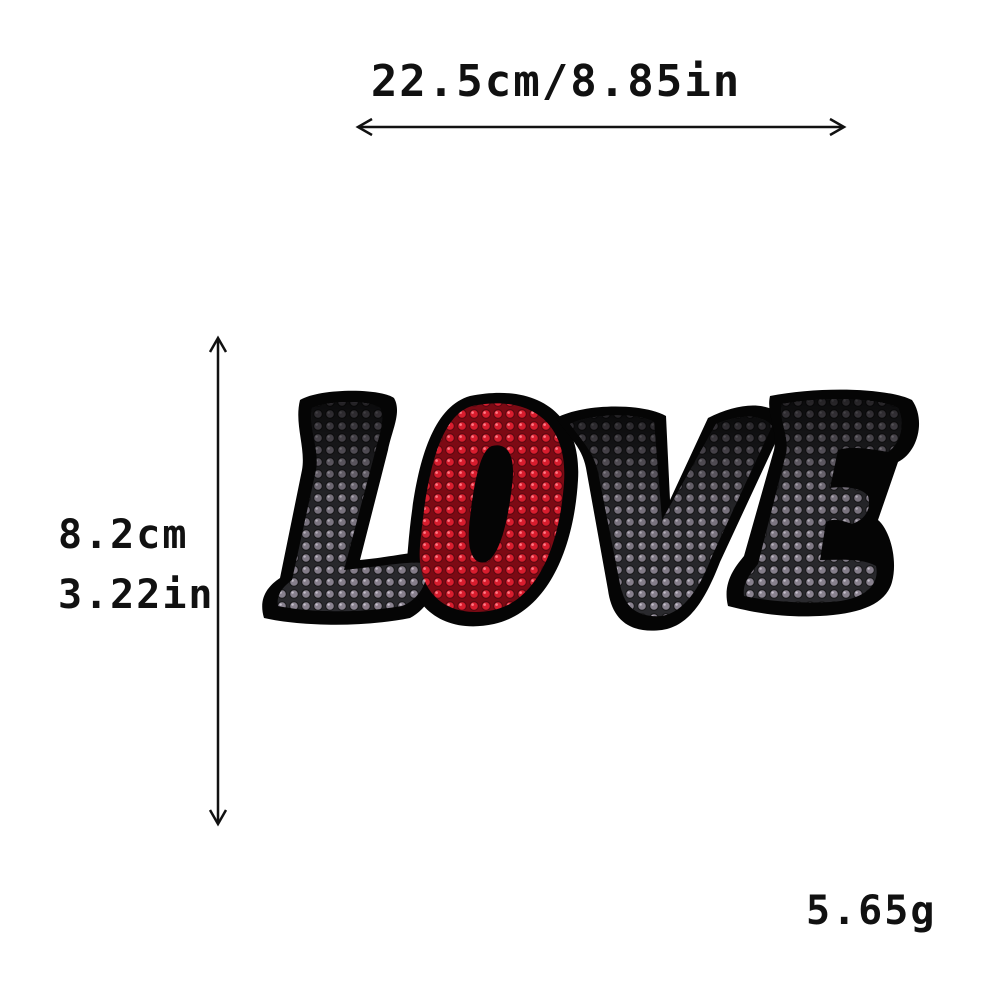 This screenshot has height=1000, width=1000. I want to click on letter-v-shading, so click(671, 516).